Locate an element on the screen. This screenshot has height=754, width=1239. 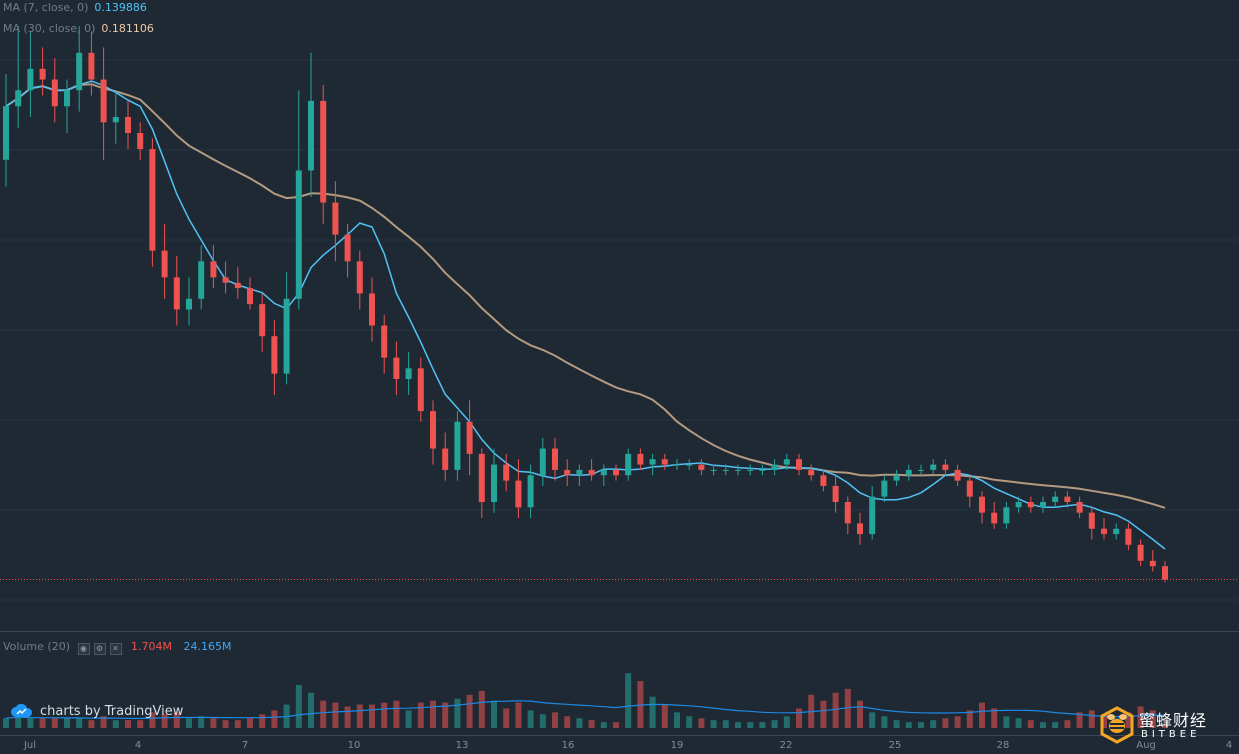
volume-legend-value: 1.704M is located at coordinates (151, 646).